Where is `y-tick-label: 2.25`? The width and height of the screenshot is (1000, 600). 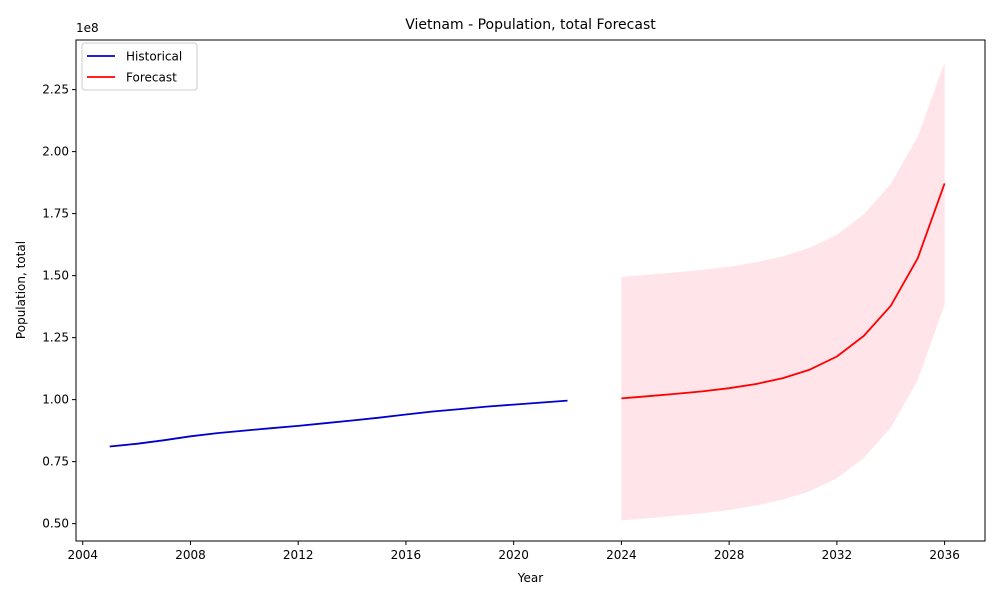
y-tick-label: 2.25 is located at coordinates (55, 90).